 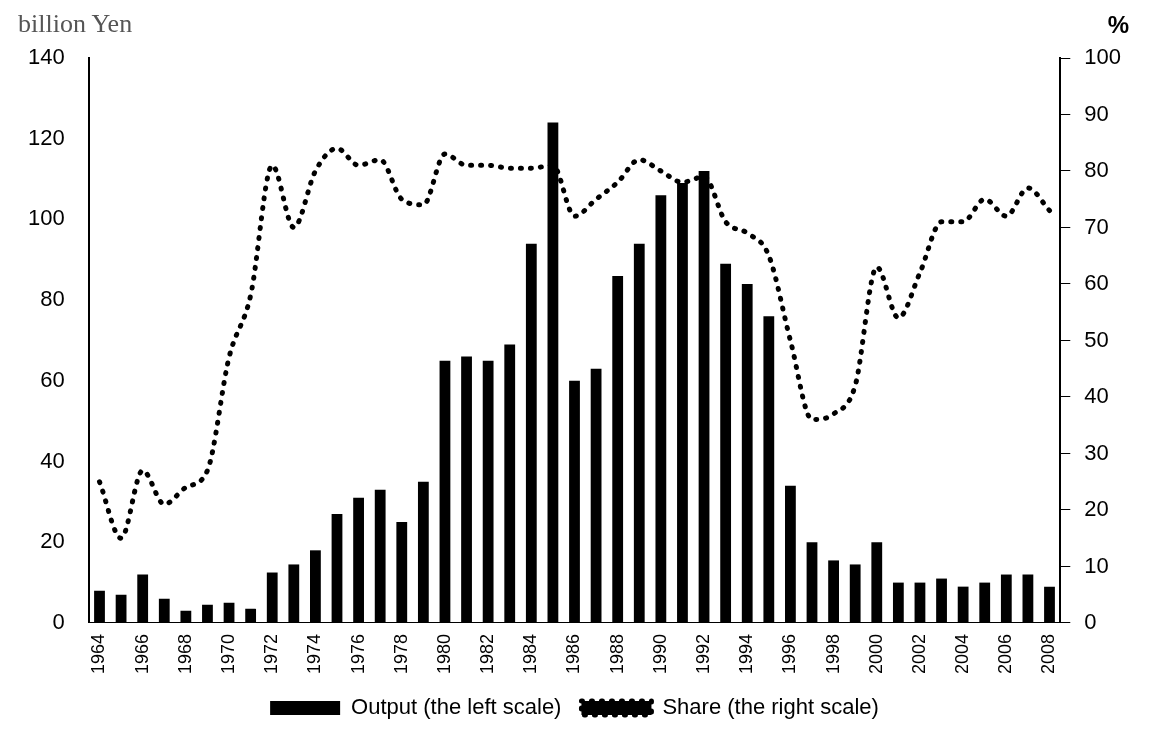 I want to click on y2-tick-label: 100, so click(x=1103, y=57).